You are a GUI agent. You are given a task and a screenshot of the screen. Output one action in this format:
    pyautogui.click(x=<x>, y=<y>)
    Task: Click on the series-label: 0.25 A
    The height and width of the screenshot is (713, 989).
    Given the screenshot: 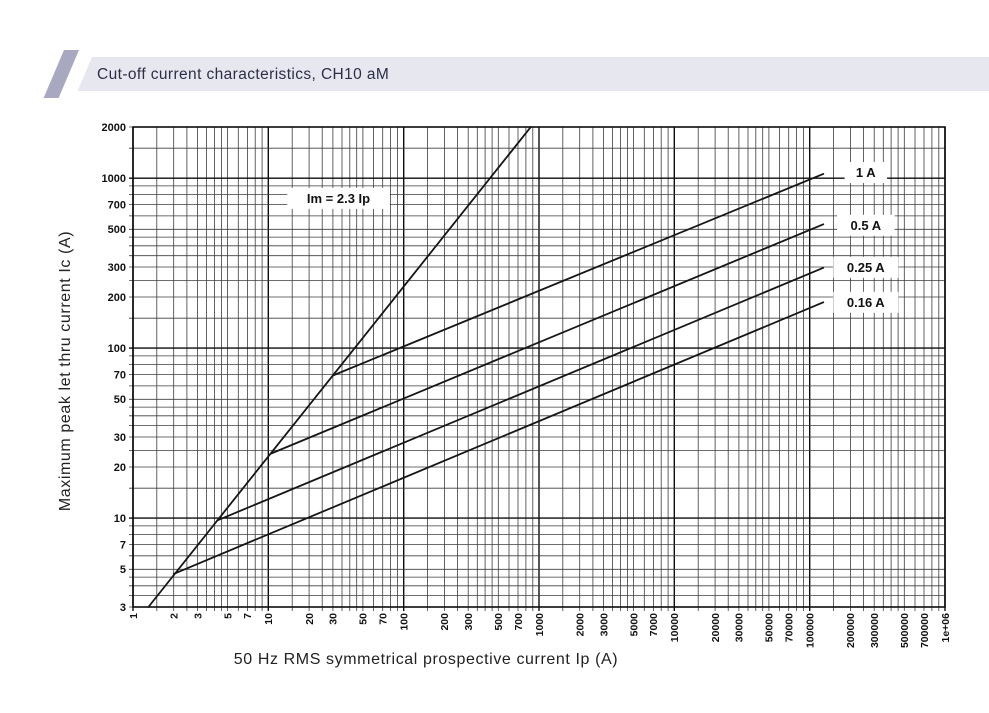 What is the action you would take?
    pyautogui.click(x=866, y=267)
    